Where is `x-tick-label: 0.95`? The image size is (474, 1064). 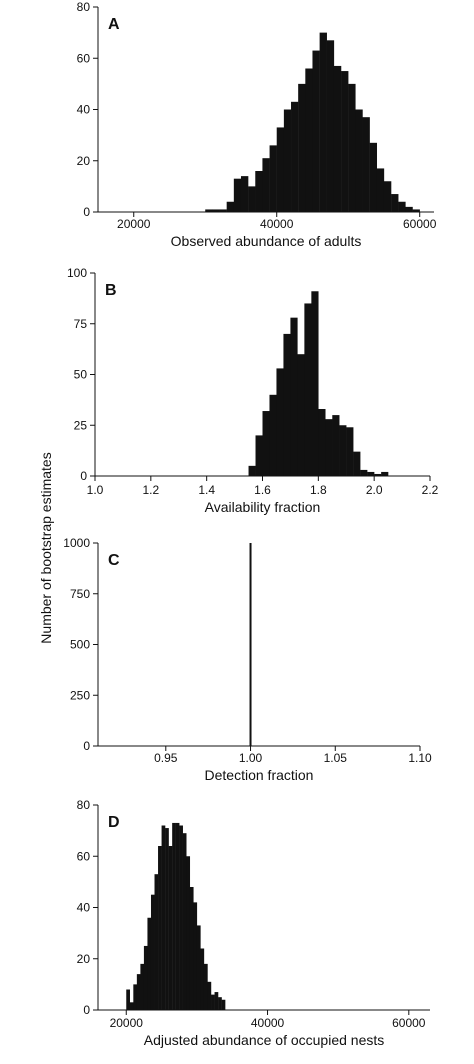
x-tick-label: 0.95 is located at coordinates (166, 758).